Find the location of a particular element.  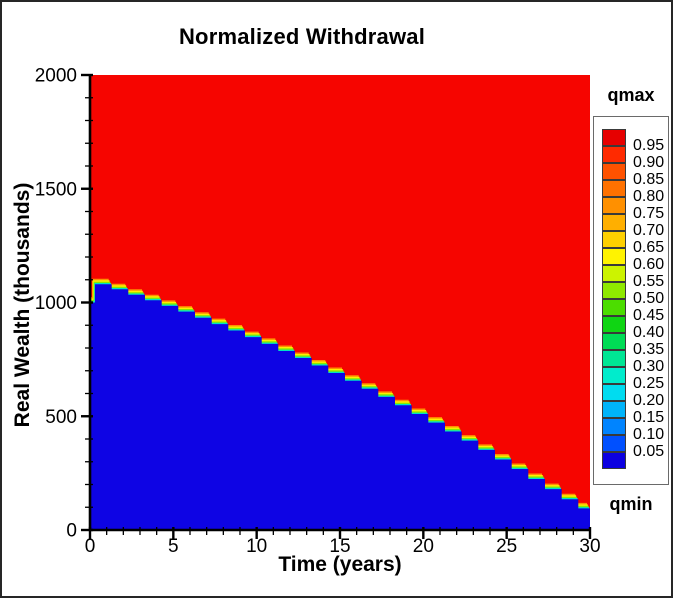

x-tick-label: 20 is located at coordinates (423, 546).